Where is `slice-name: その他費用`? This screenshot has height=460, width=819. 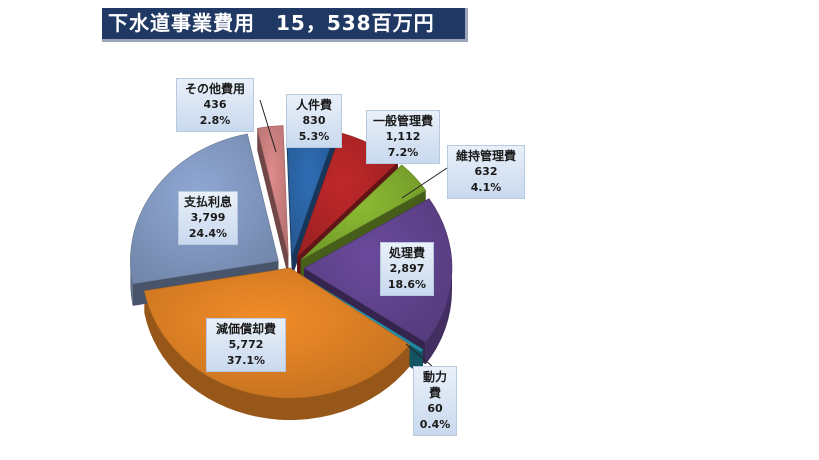
slice-name: その他費用 is located at coordinates (214, 89).